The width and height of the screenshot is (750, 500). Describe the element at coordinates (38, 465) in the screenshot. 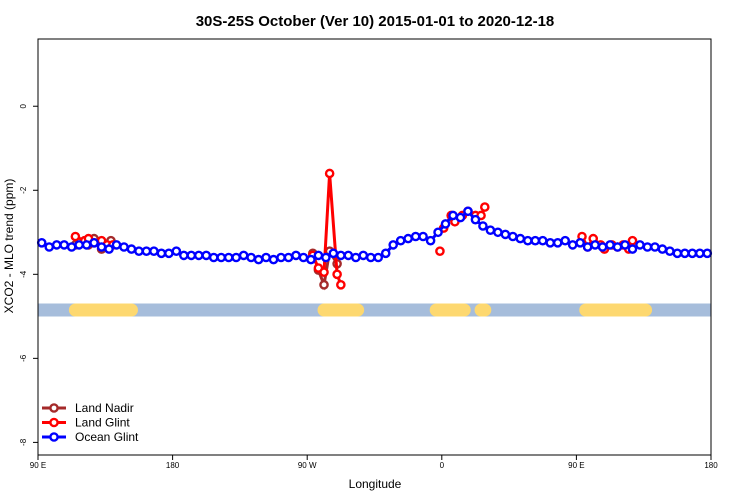

I see `x-tick-label-0: 90 E` at that location.